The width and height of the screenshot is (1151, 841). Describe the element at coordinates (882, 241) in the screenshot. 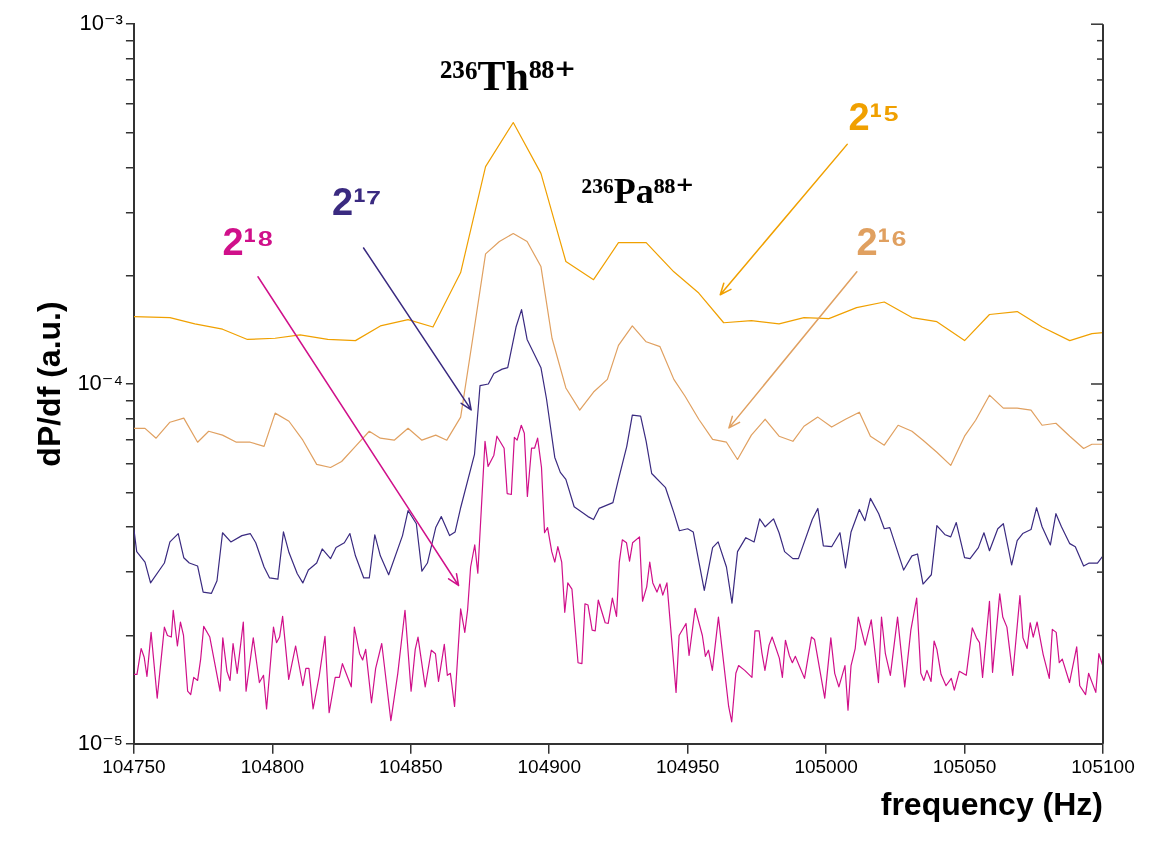

I see `text: 2¹⁶` at that location.